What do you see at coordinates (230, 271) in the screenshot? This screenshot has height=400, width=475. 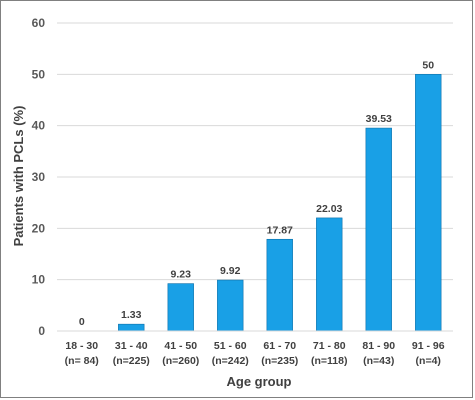 I see `data-label: 9.92` at bounding box center [230, 271].